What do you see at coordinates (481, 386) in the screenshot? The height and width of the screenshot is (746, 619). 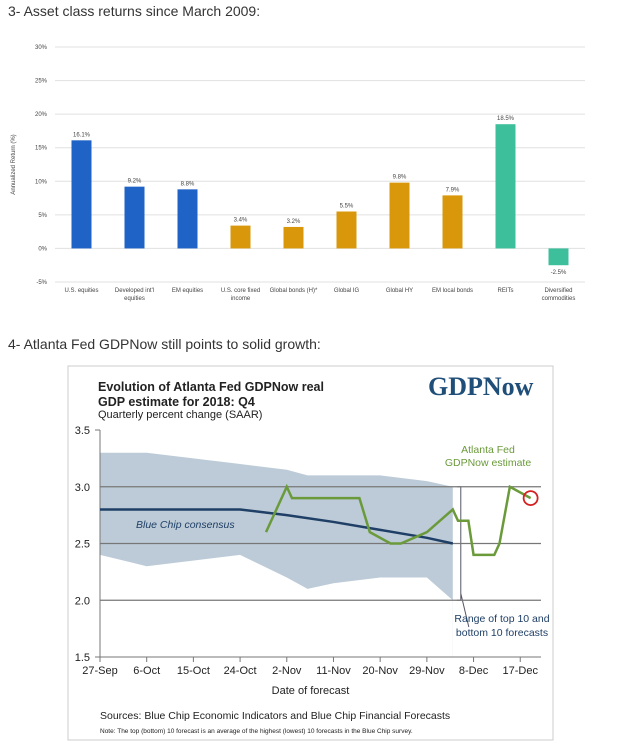 I see `logo: GDPNow` at bounding box center [481, 386].